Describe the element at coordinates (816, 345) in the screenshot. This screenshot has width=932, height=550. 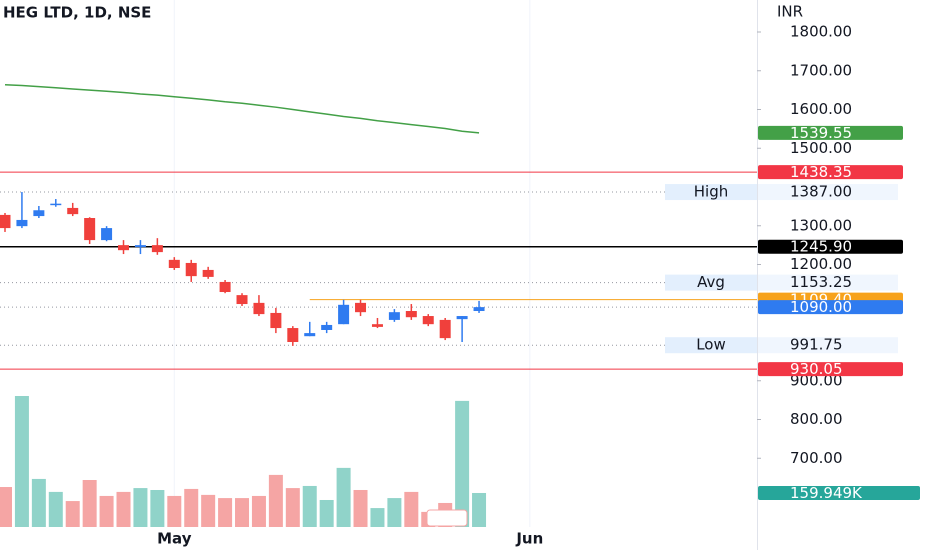
I see `stat-value: 991.75` at that location.